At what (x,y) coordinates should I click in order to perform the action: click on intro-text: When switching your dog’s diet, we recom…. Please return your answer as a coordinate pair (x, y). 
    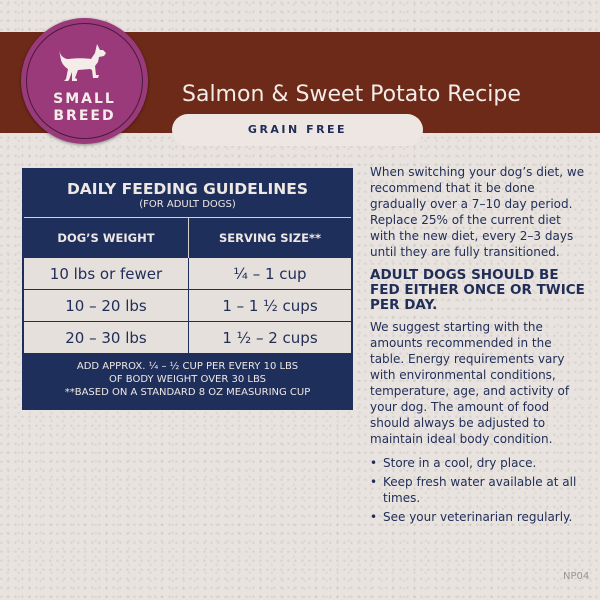
    Looking at the image, I should click on (477, 212).